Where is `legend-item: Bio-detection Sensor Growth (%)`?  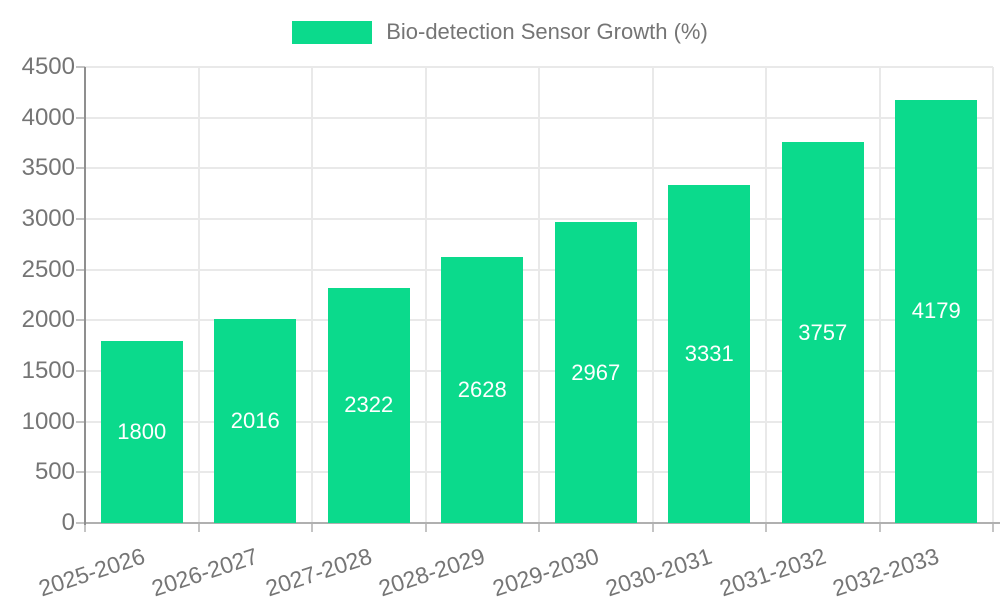
legend-item: Bio-detection Sensor Growth (%) is located at coordinates (500, 32).